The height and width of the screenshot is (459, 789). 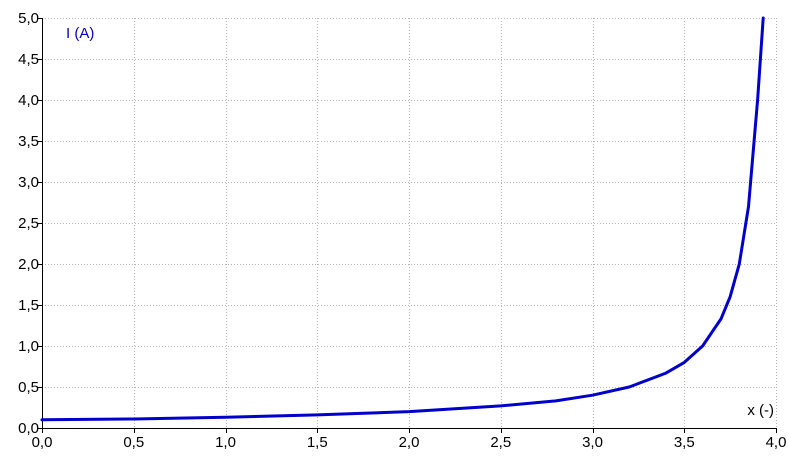 I want to click on x-tick-label: 1,5, so click(x=317, y=442).